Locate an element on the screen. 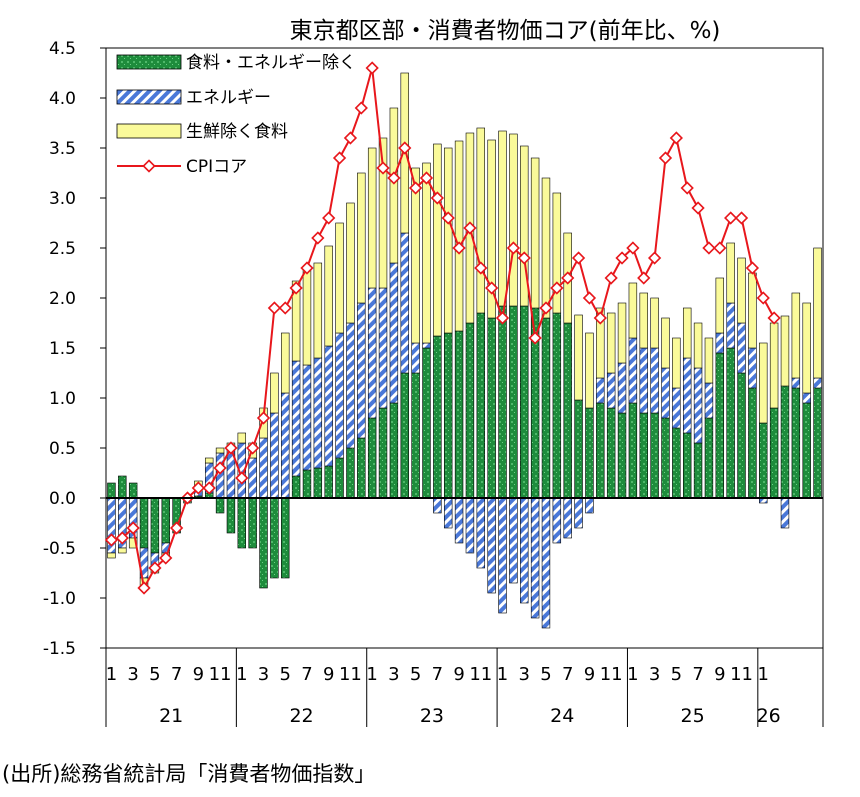 This screenshot has height=797, width=860. year-label: 21 is located at coordinates (171, 716).